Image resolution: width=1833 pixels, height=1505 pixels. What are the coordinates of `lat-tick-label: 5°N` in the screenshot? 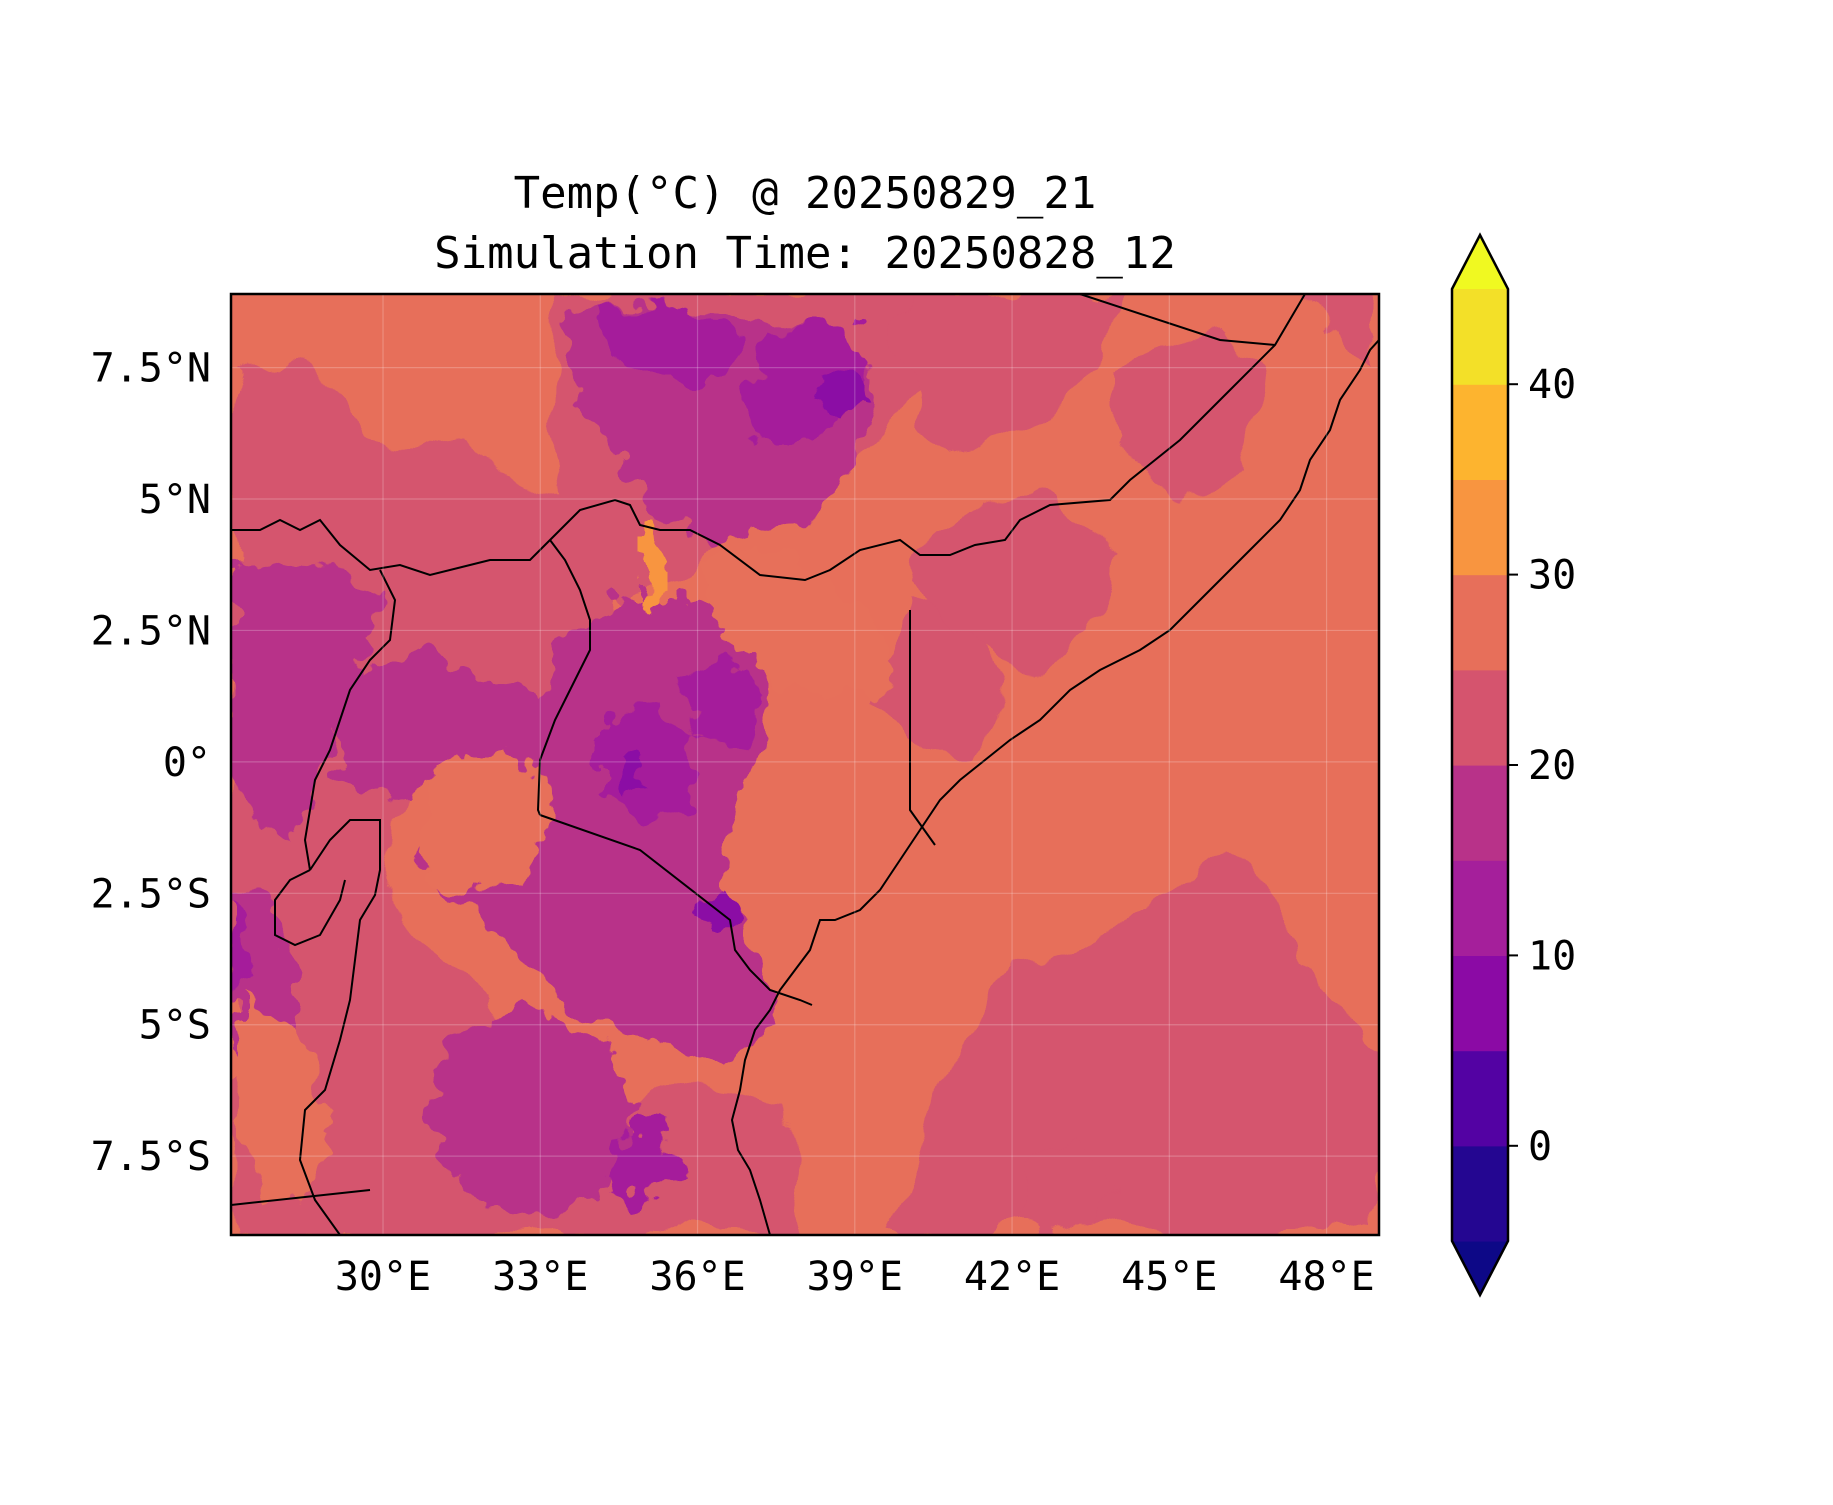 It's located at (175, 500).